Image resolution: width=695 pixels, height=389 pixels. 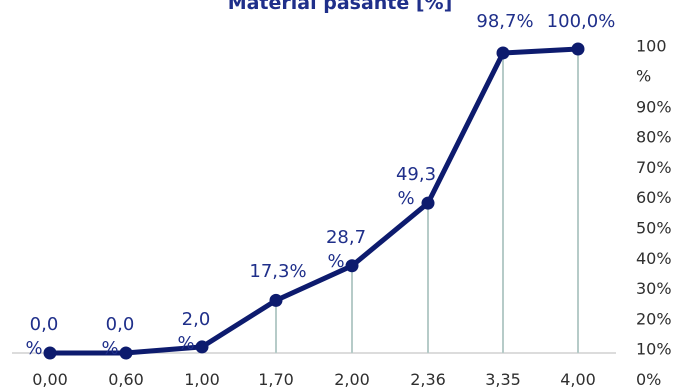 What do you see at coordinates (654, 197) in the screenshot?
I see `y-tick-label: 60%` at bounding box center [654, 197].